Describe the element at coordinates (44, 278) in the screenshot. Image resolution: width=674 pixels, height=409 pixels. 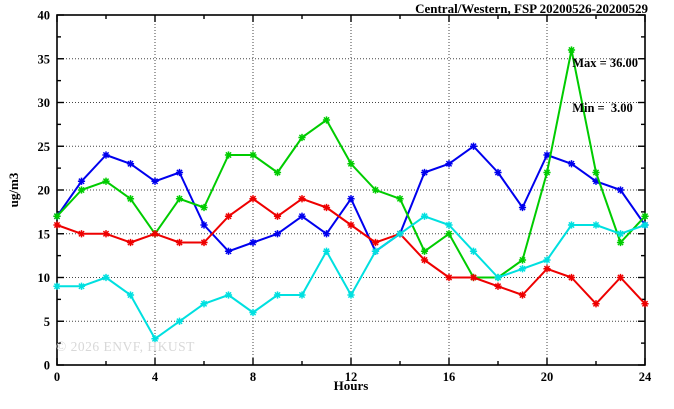
I see `svg-text: 10` at that location.